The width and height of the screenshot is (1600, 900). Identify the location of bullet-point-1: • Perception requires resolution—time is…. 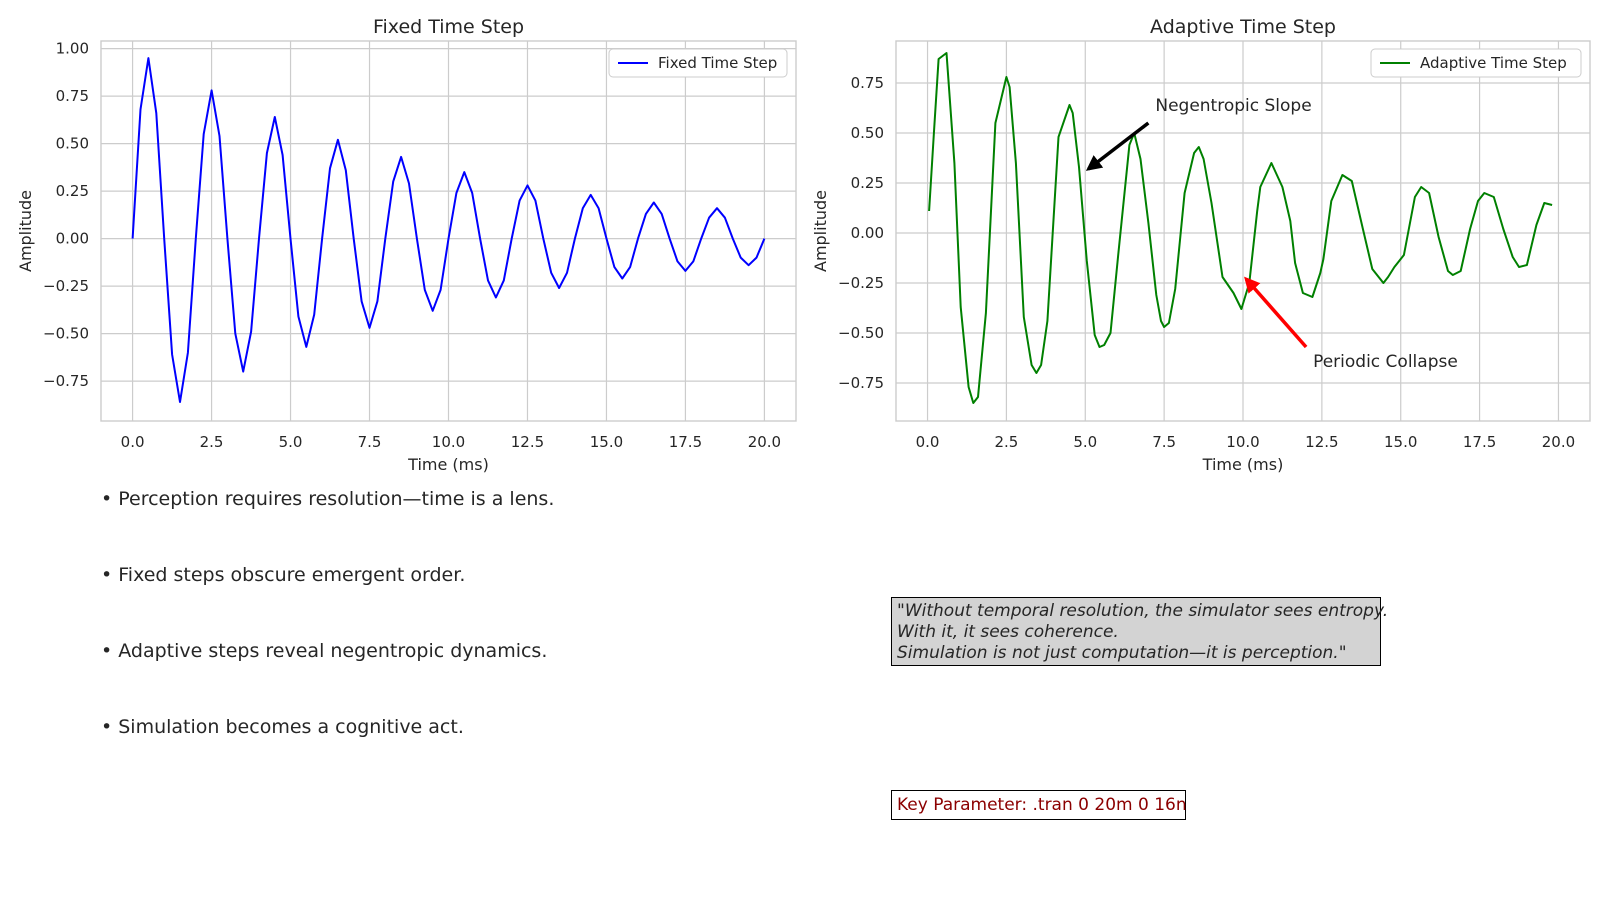
(328, 499).